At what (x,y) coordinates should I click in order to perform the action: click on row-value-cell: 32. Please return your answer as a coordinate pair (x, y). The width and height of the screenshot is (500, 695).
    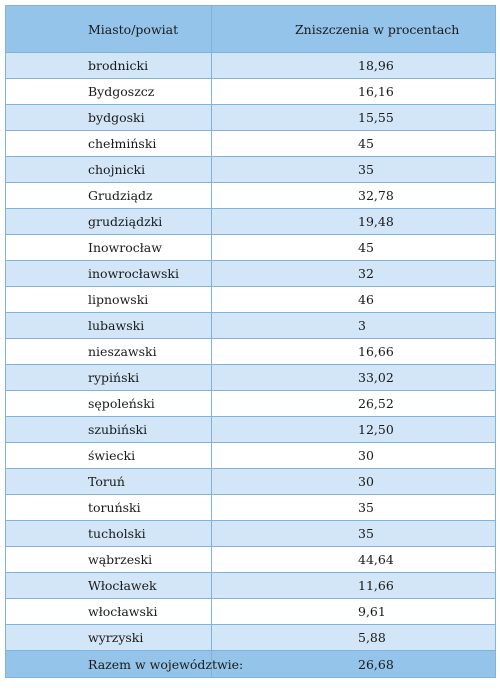
    Looking at the image, I should click on (353, 273).